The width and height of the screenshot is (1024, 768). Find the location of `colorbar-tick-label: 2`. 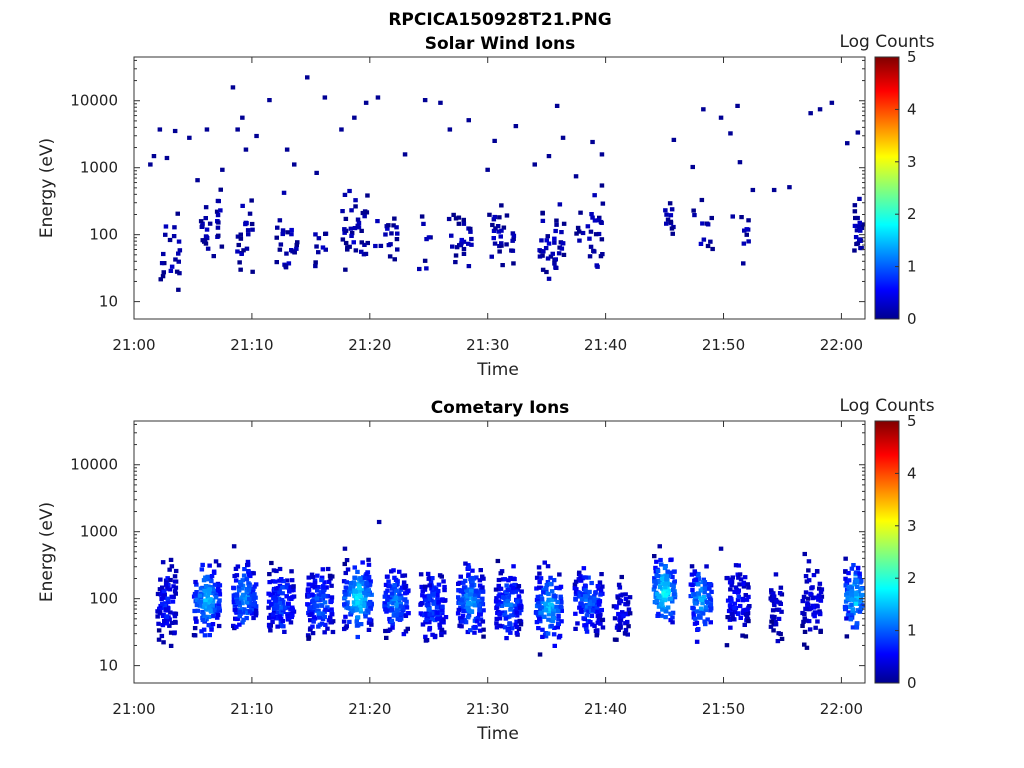

colorbar-tick-label: 2 is located at coordinates (912, 214).